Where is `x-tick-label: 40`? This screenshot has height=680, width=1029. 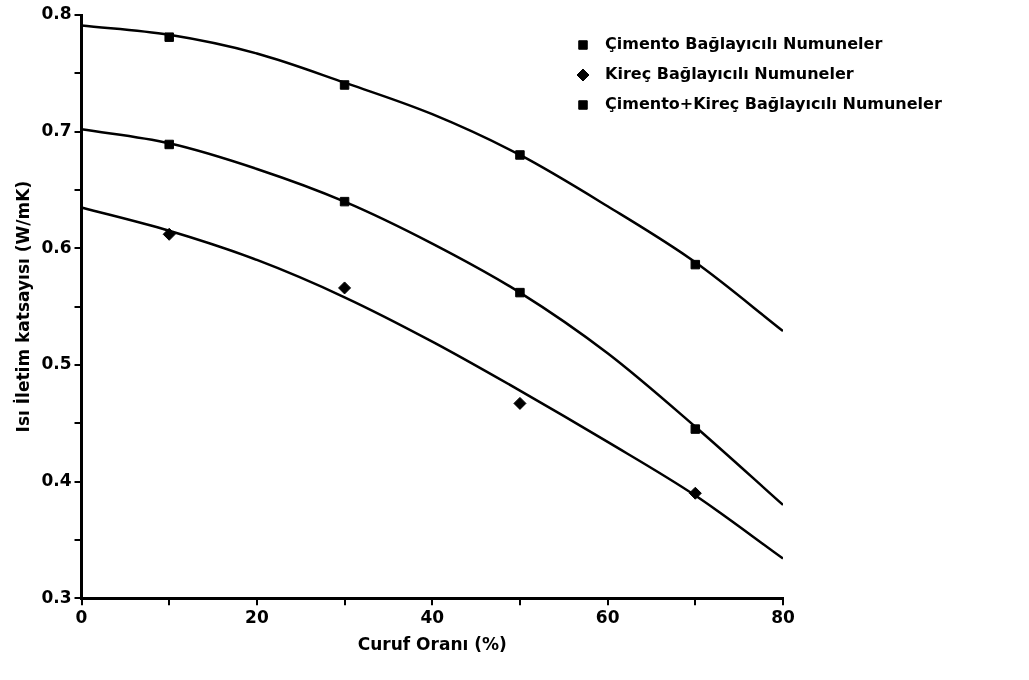
x-tick-label: 40 is located at coordinates (432, 616).